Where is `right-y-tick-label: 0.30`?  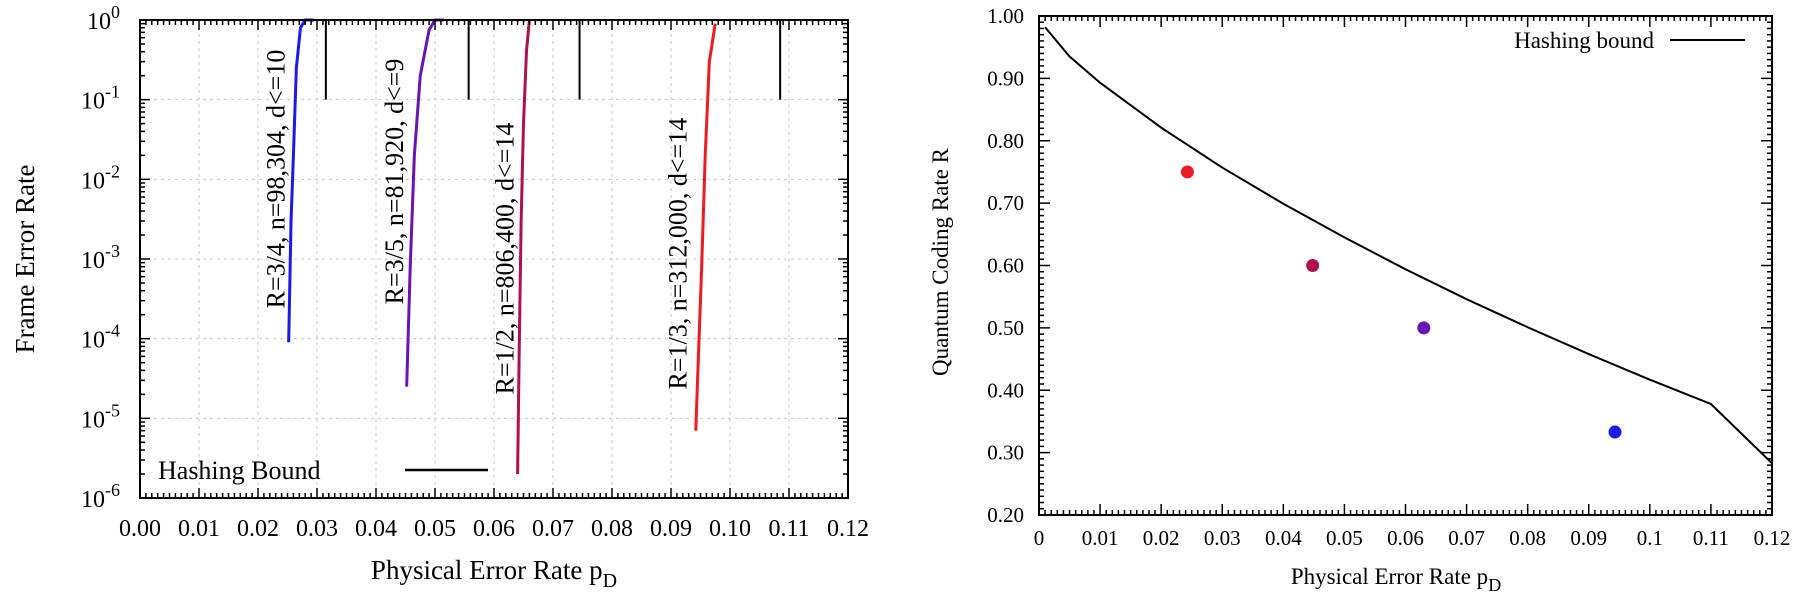 right-y-tick-label: 0.30 is located at coordinates (1005, 453).